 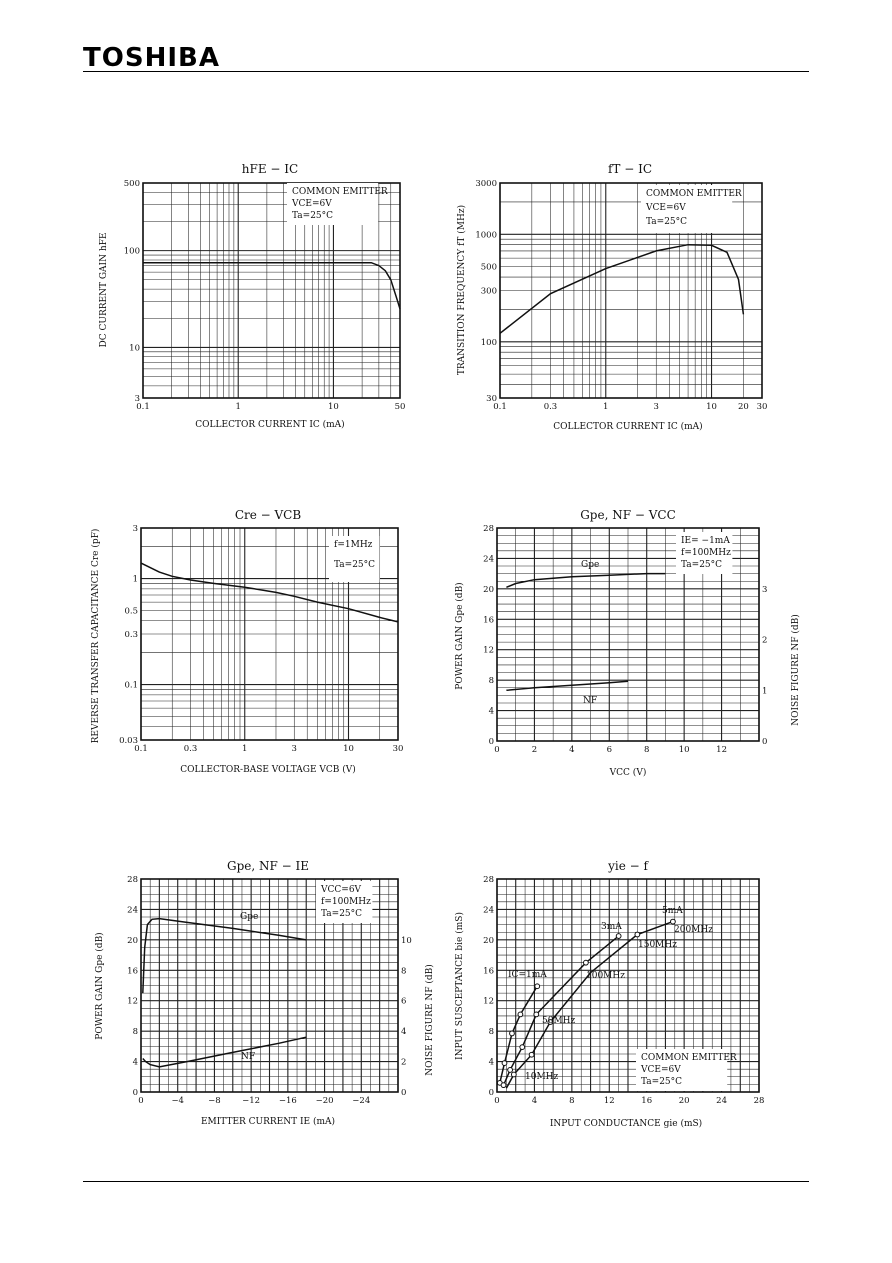 What do you see at coordinates (561, 1010) in the screenshot?
I see `series-line-3ma` at bounding box center [561, 1010].